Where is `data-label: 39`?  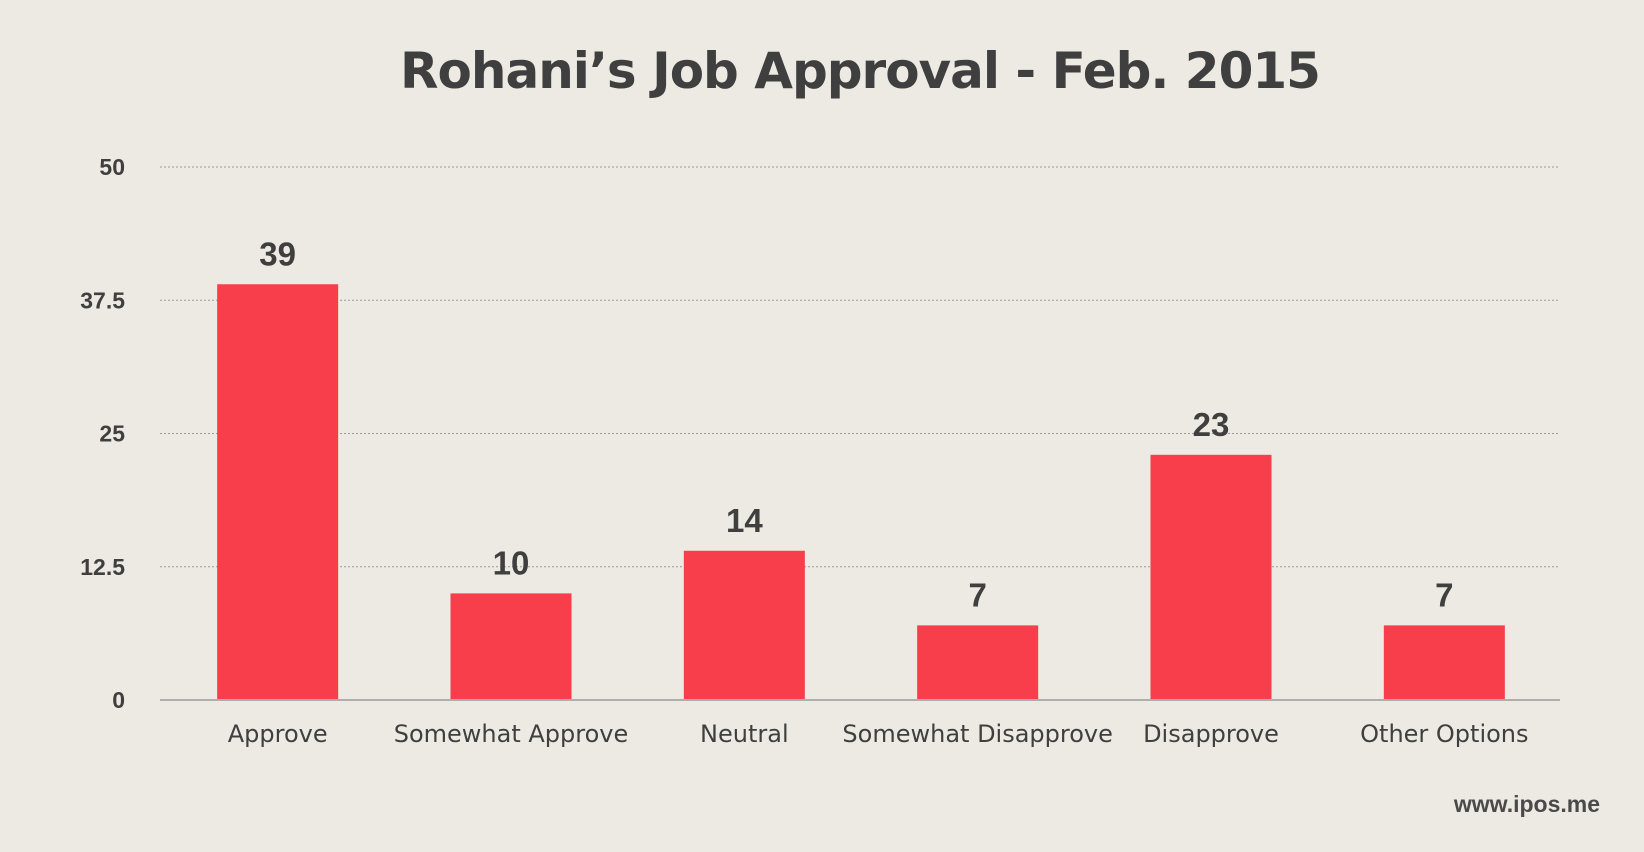 data-label: 39 is located at coordinates (277, 253).